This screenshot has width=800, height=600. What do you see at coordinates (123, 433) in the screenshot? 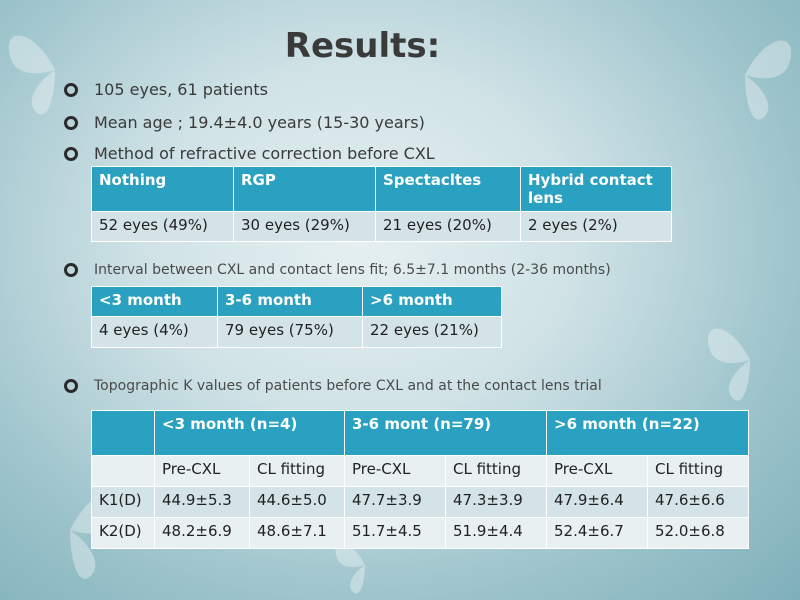
I see `table-header-cell` at bounding box center [123, 433].